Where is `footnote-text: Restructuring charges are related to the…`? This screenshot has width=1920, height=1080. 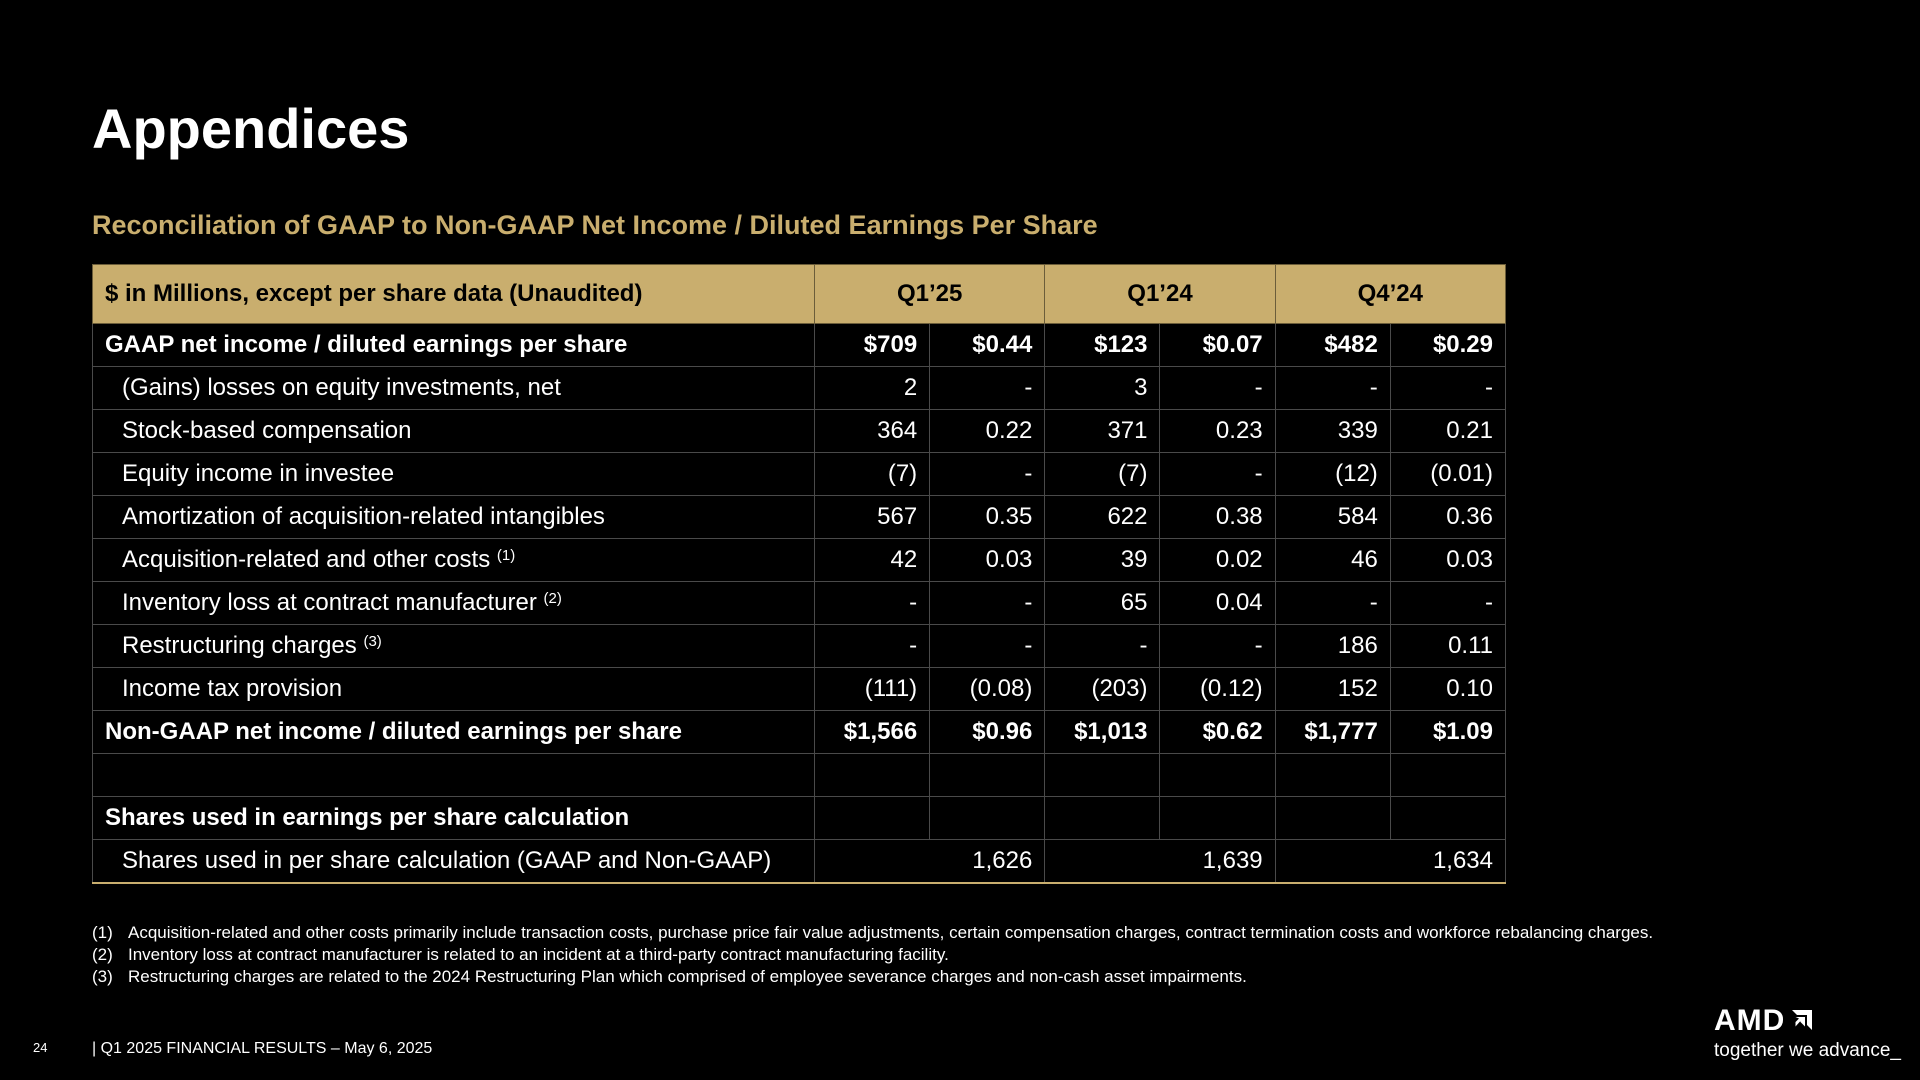 footnote-text: Restructuring charges are related to the… is located at coordinates (687, 976).